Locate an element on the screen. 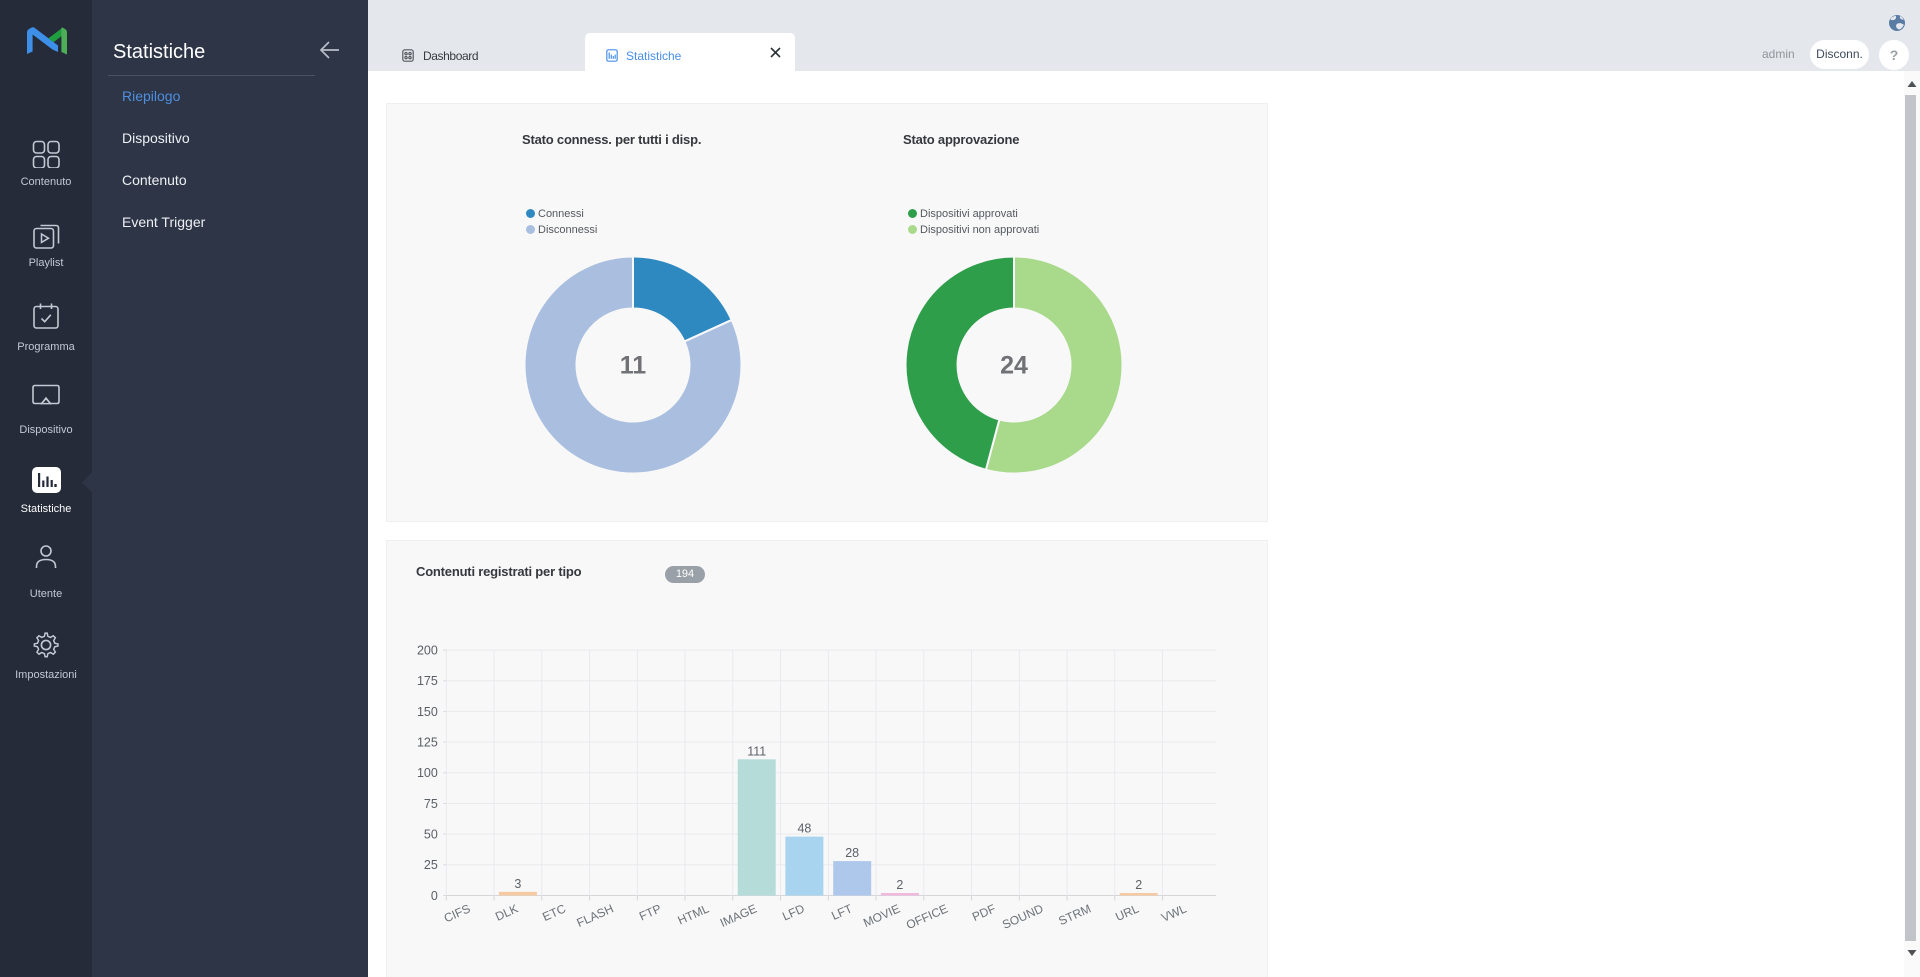  svg-text: 150 is located at coordinates (427, 712).